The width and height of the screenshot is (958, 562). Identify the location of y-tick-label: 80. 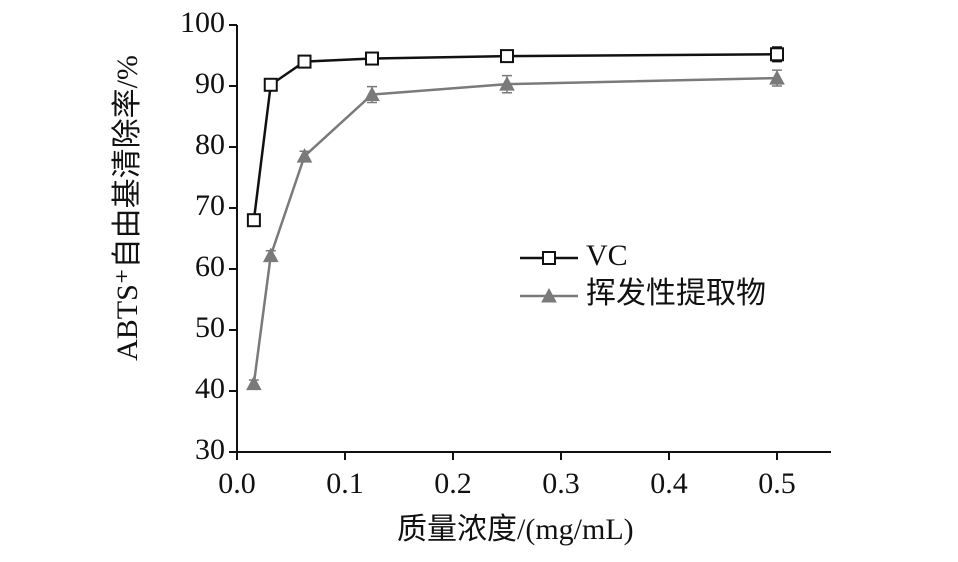
(210, 144).